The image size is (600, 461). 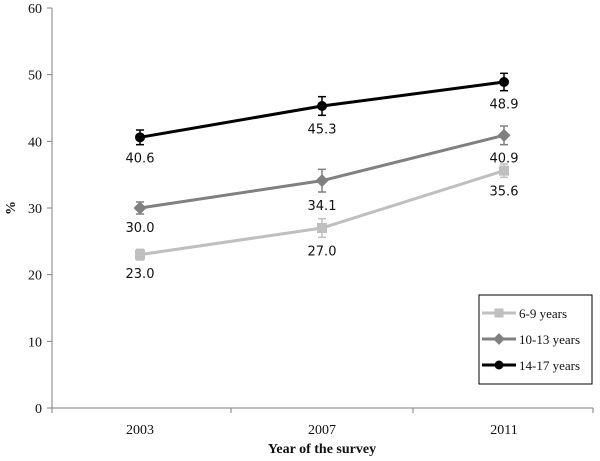 What do you see at coordinates (35, 209) in the screenshot?
I see `y-tick-label: 30` at bounding box center [35, 209].